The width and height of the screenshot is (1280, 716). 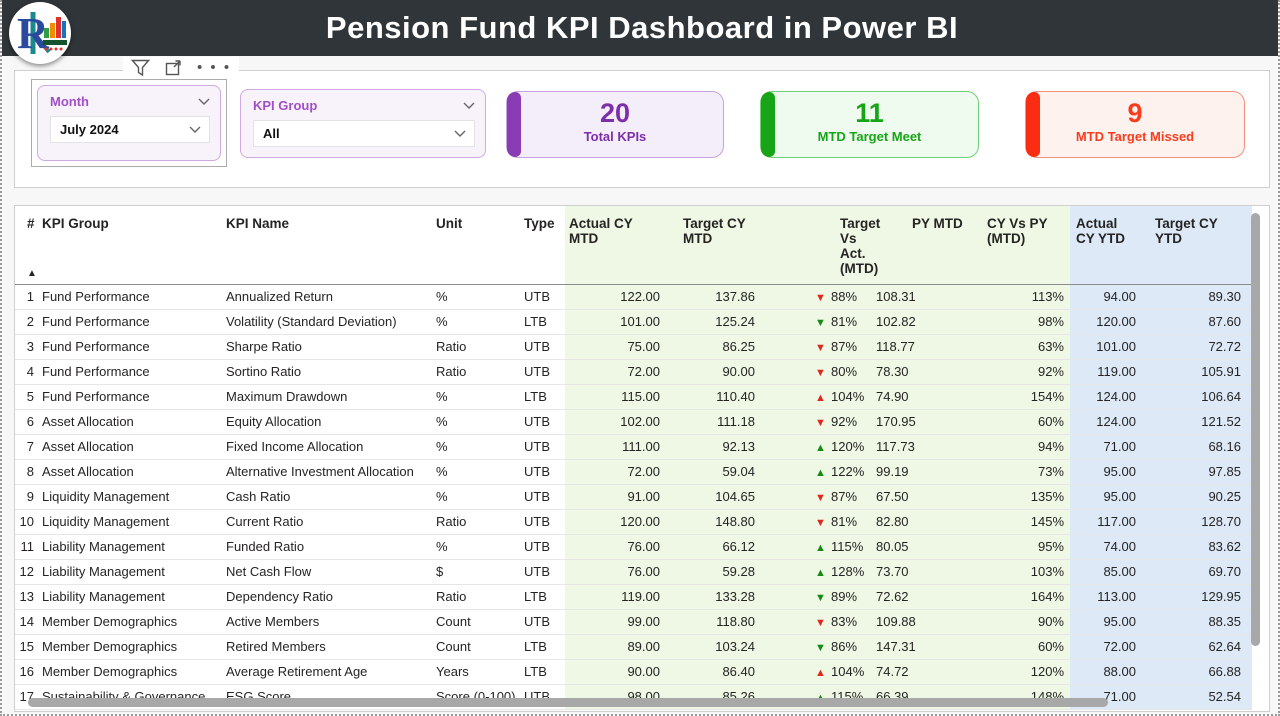 What do you see at coordinates (713, 422) in the screenshot?
I see `cell-target-cy-mtd: 111.18` at bounding box center [713, 422].